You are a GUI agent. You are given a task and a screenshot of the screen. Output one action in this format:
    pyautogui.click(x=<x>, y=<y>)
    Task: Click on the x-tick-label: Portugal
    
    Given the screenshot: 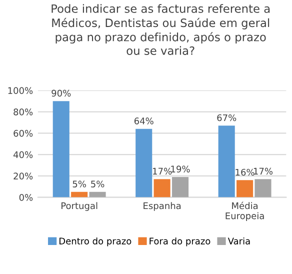 What is the action you would take?
    pyautogui.click(x=80, y=206)
    